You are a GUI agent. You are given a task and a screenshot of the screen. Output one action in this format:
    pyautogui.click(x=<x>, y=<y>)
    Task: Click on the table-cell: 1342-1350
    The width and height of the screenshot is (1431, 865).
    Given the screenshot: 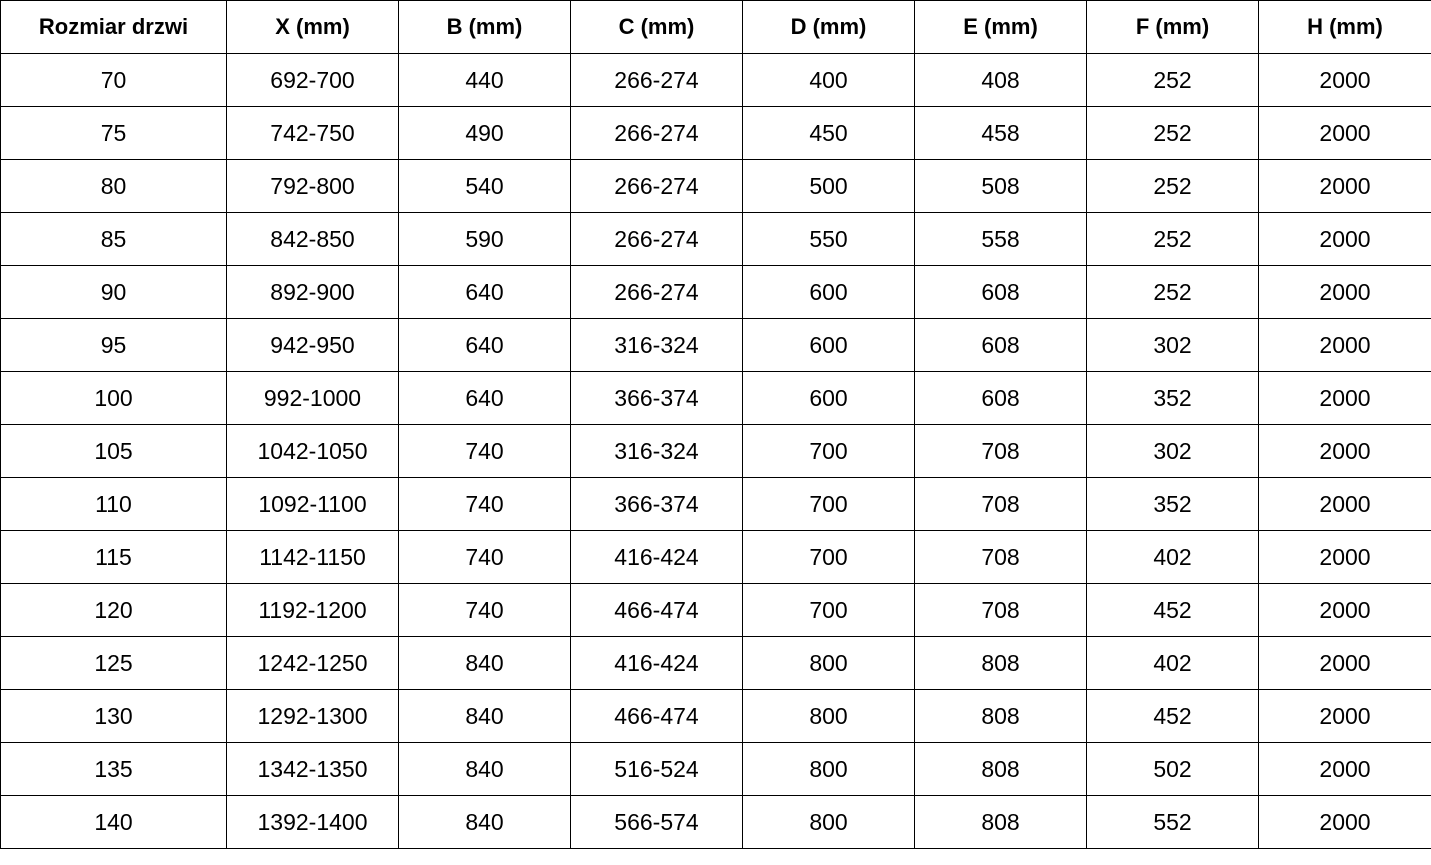 What is the action you would take?
    pyautogui.click(x=312, y=769)
    